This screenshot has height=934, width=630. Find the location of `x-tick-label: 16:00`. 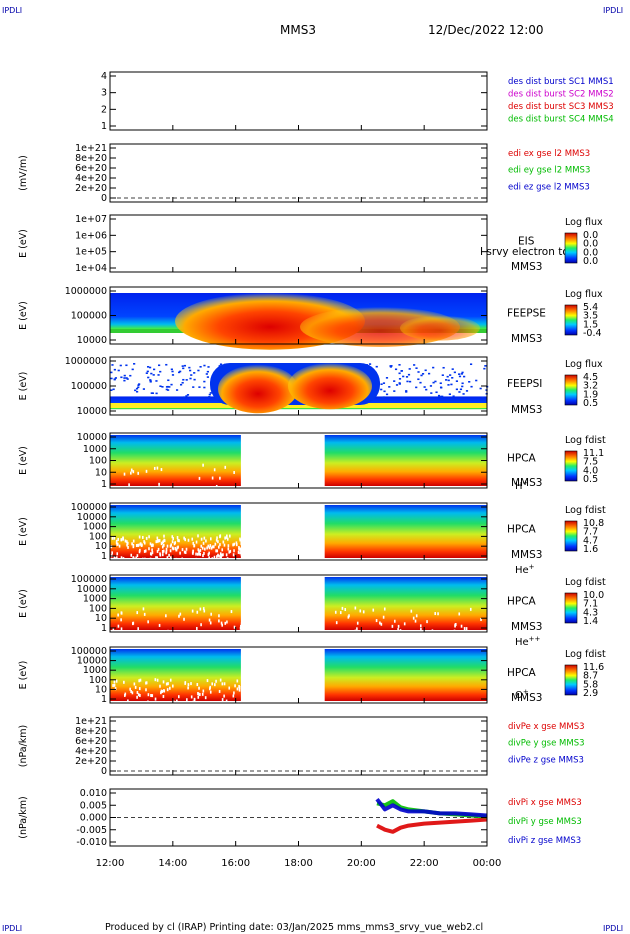

x-tick-label: 16:00 is located at coordinates (235, 863).